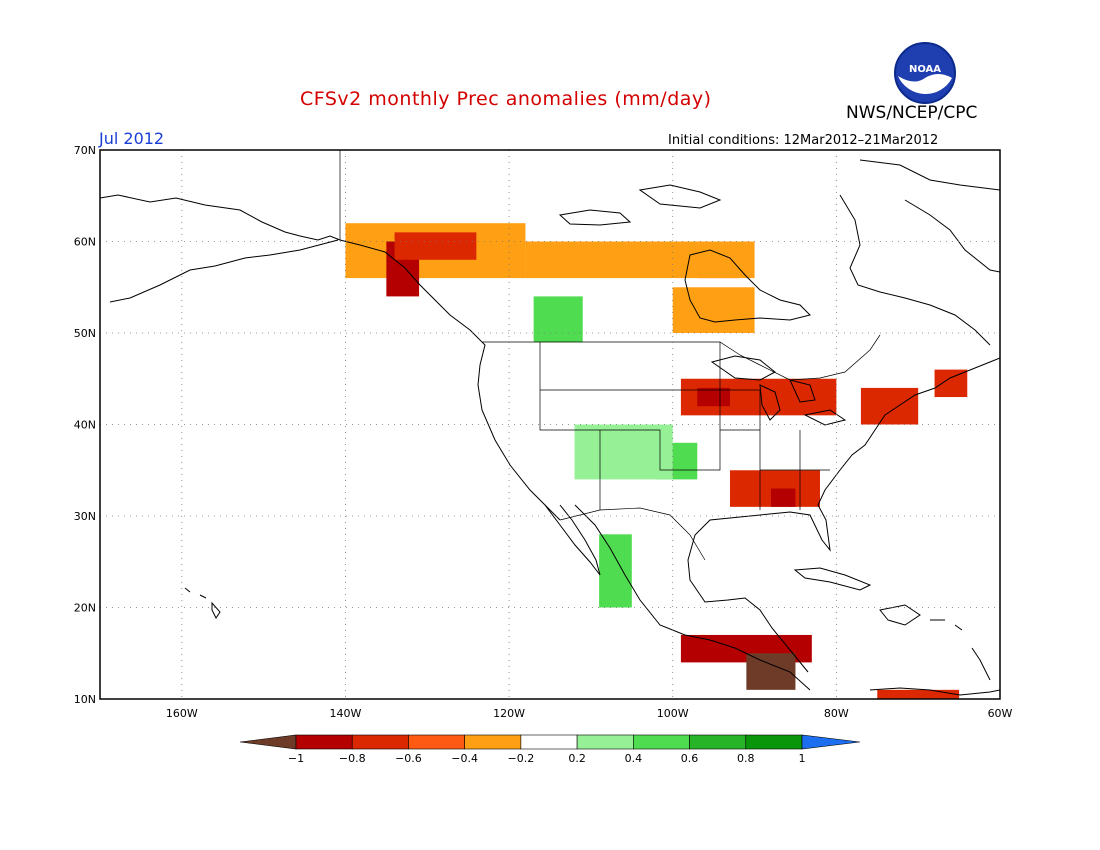 The height and width of the screenshot is (850, 1100). Describe the element at coordinates (408, 758) in the screenshot. I see `colorbar-label: −0.6` at that location.